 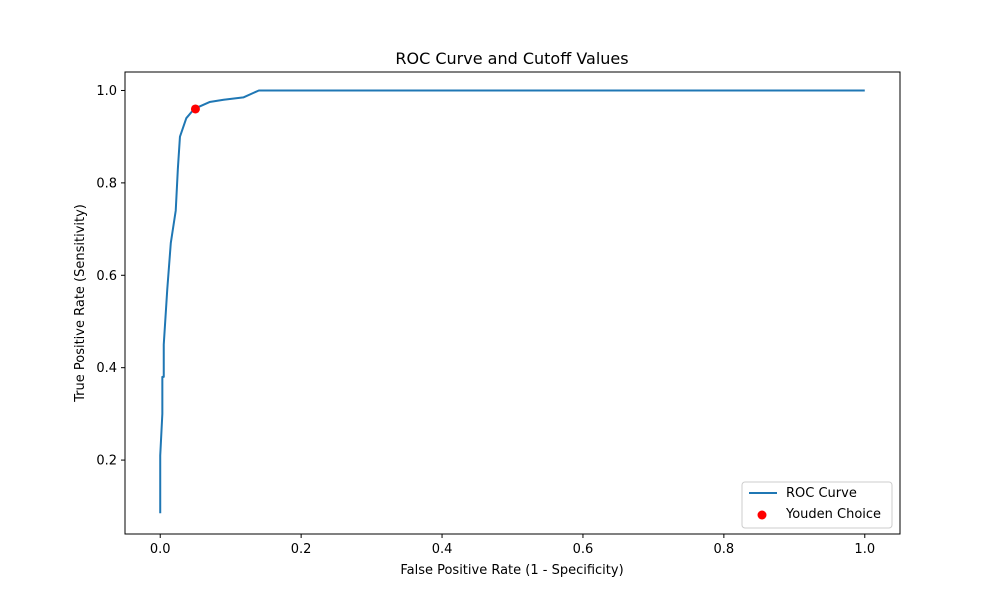 I want to click on y-tick-label: 0.8, so click(x=106, y=183).